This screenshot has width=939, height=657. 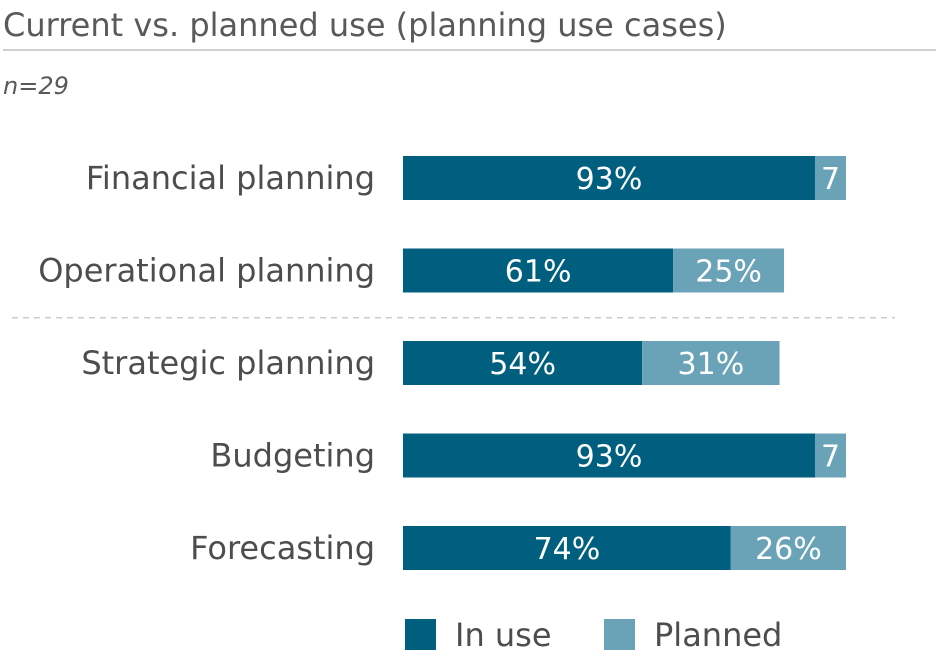 I want to click on data-label-in-use-budgeting: 93%, so click(x=609, y=457).